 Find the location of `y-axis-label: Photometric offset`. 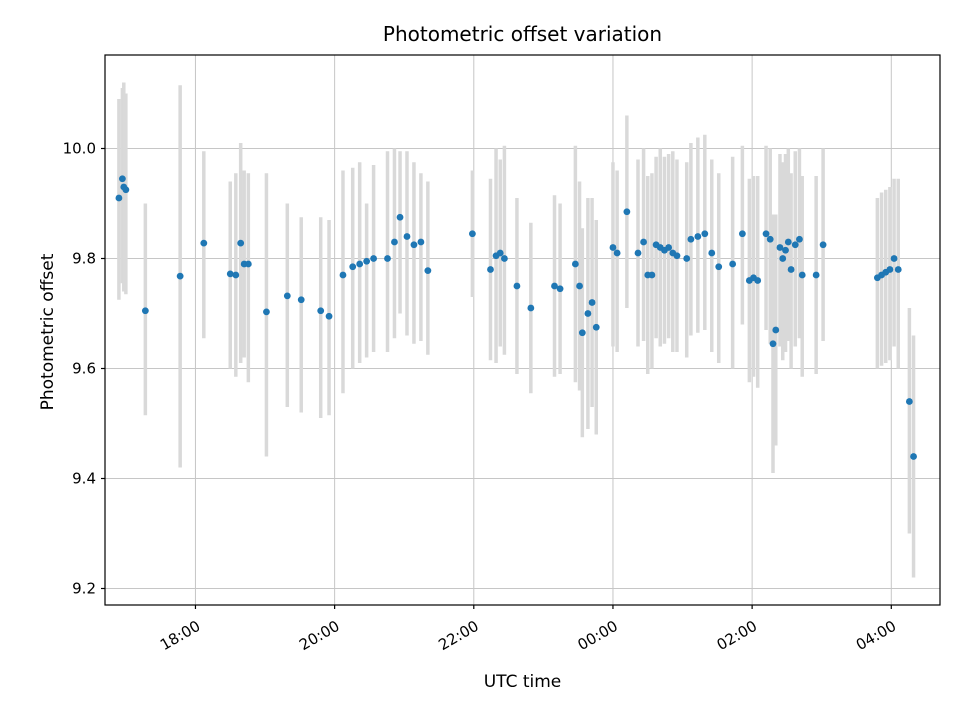

y-axis-label: Photometric offset is located at coordinates (48, 332).